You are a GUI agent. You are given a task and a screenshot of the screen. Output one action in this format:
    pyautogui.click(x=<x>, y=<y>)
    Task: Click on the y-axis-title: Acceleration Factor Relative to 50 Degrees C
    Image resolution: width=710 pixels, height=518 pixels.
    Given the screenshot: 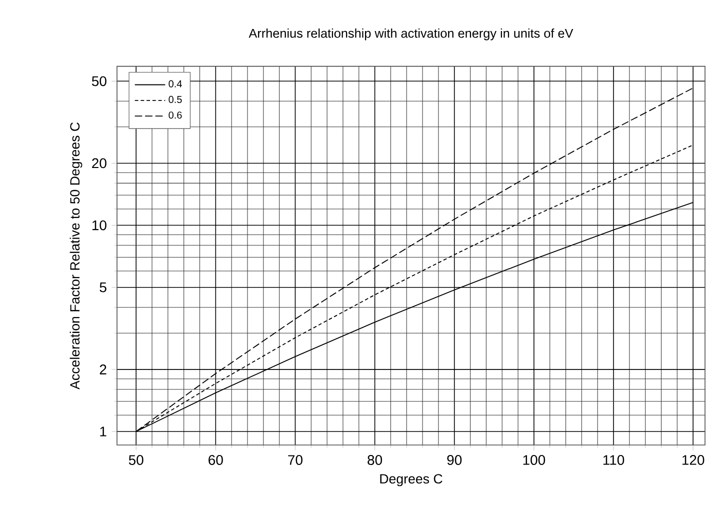 What is the action you would take?
    pyautogui.click(x=76, y=256)
    